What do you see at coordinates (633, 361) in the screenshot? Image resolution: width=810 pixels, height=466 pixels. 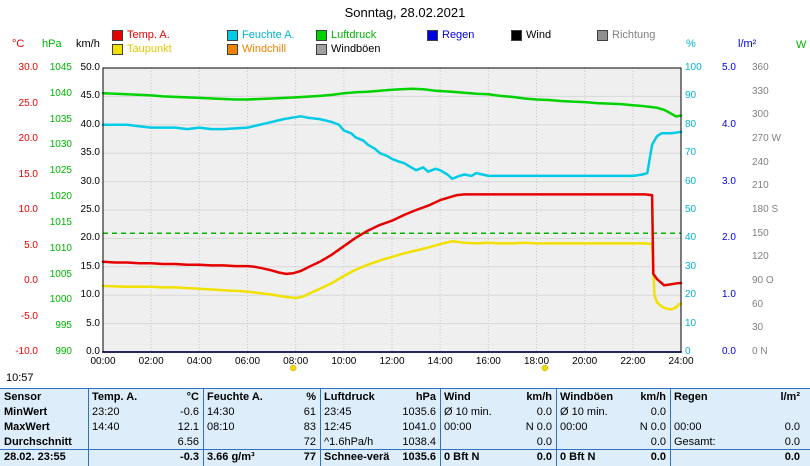 I see `x-axis-label: 22:00` at bounding box center [633, 361].